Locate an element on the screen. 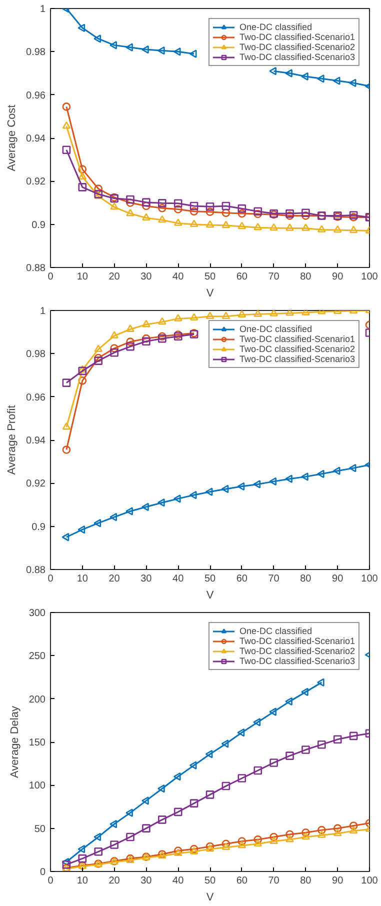  y-tick-label: 0.88 is located at coordinates (36, 570).